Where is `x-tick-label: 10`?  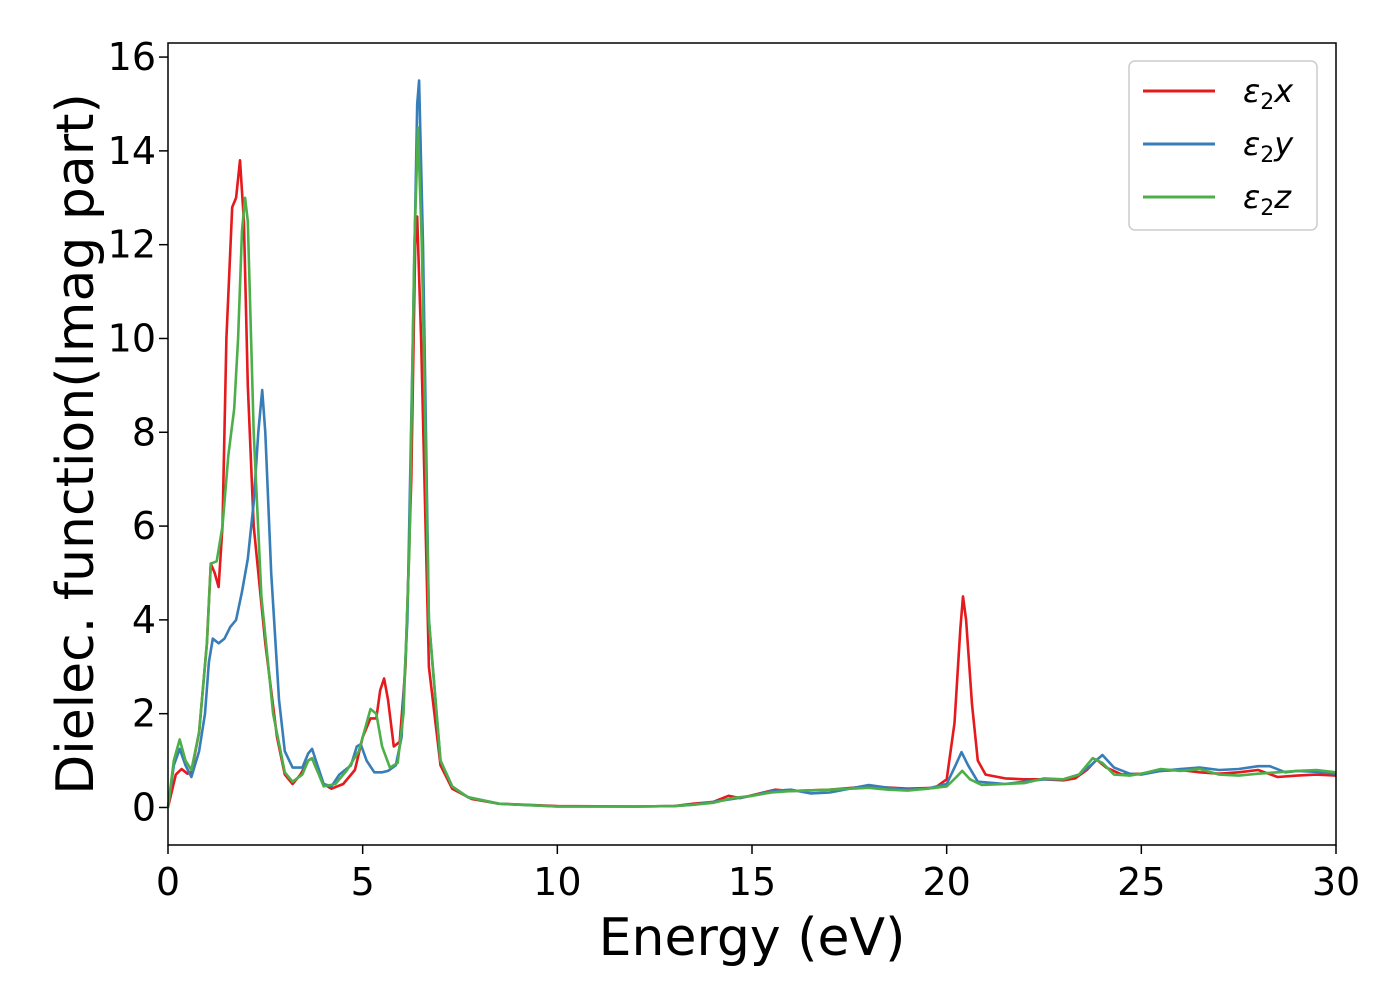 x-tick-label: 10 is located at coordinates (557, 882).